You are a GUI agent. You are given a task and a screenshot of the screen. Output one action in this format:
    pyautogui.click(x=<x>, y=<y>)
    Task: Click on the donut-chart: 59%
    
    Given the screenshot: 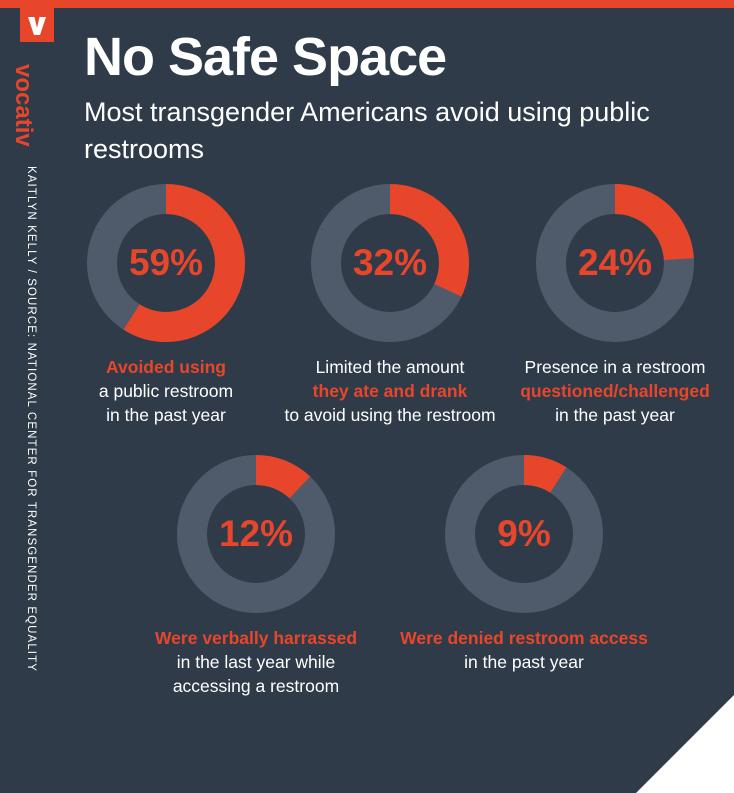 What is the action you would take?
    pyautogui.click(x=166, y=263)
    